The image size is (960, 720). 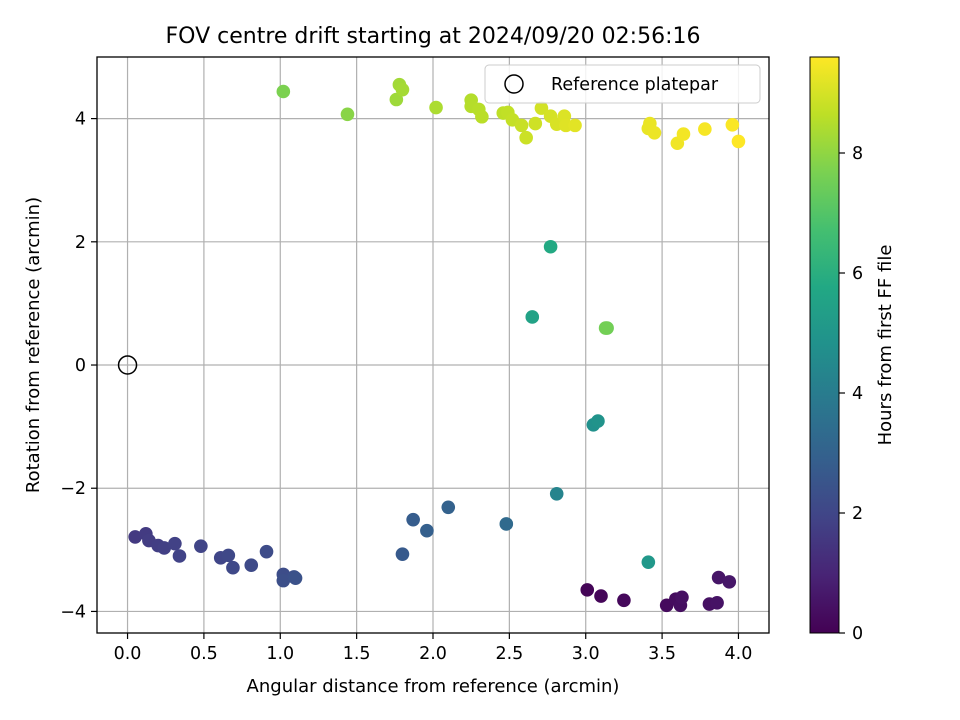 What do you see at coordinates (857, 394) in the screenshot?
I see `colorbar-tick-label: 4` at bounding box center [857, 394].